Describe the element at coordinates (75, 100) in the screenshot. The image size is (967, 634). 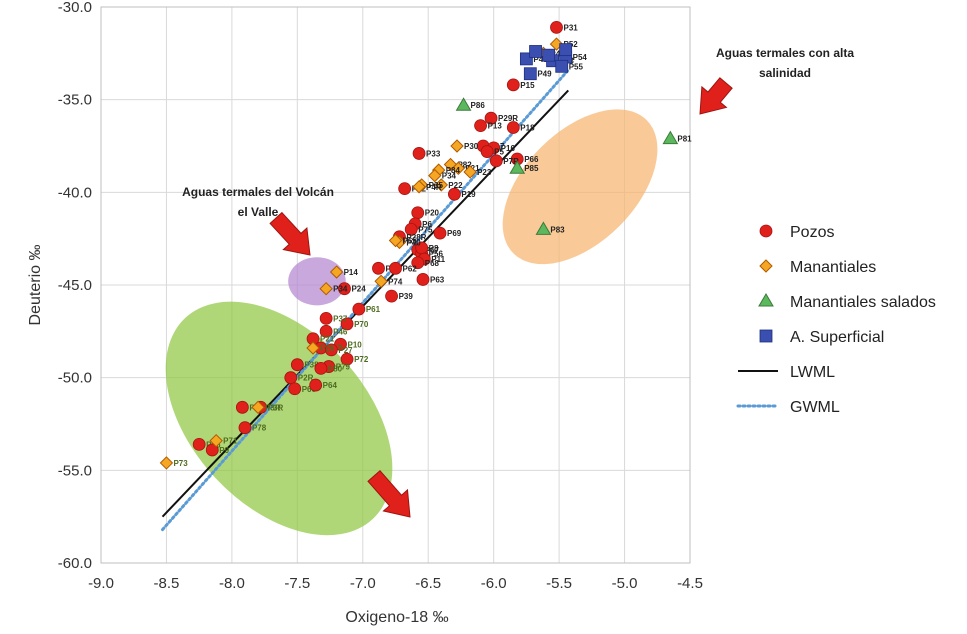
I see `y-tick-label: -35.0` at that location.